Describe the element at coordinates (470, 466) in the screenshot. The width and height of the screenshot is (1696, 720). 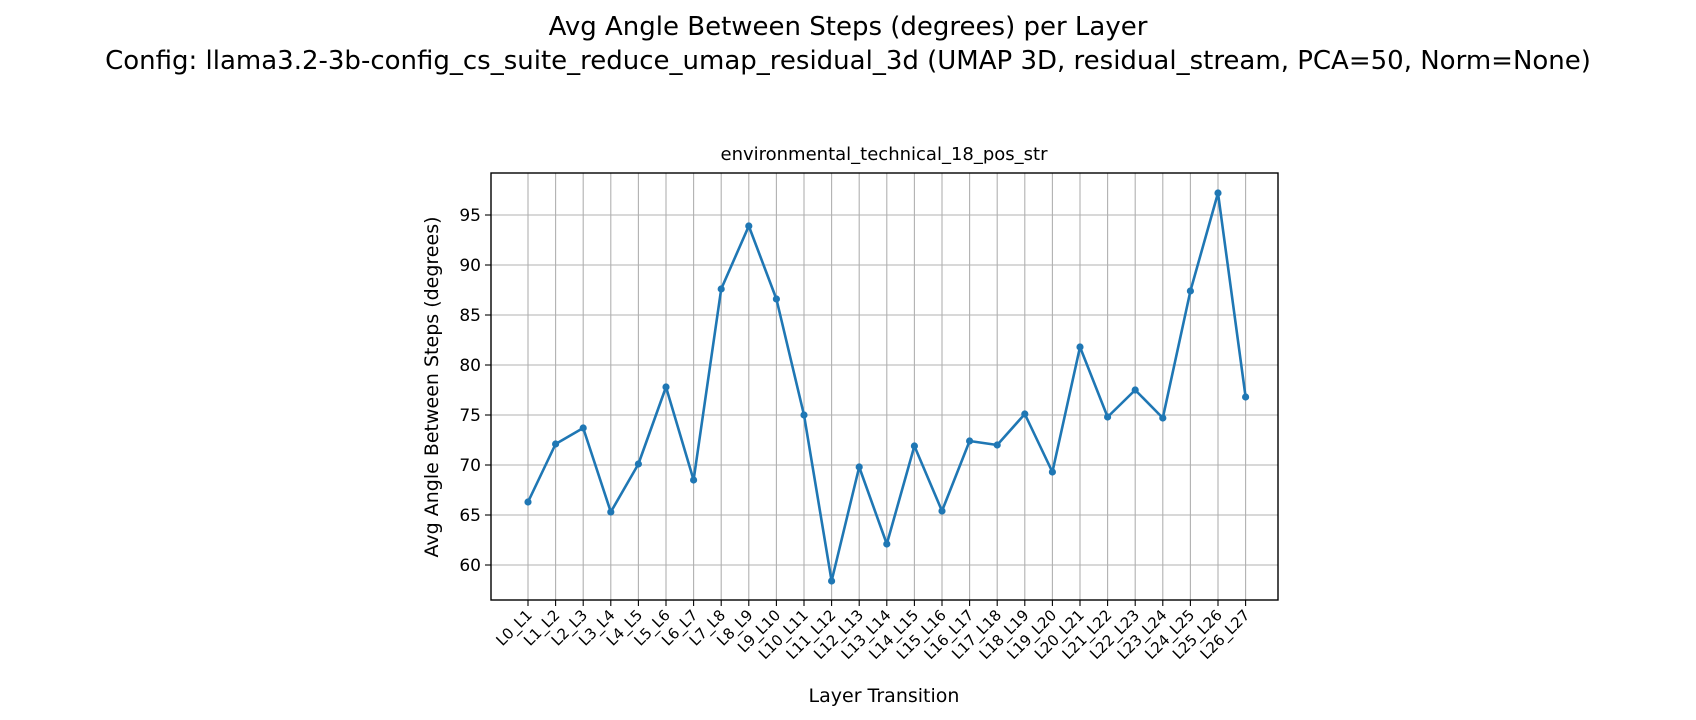
I see `y-tick-label: 70` at that location.